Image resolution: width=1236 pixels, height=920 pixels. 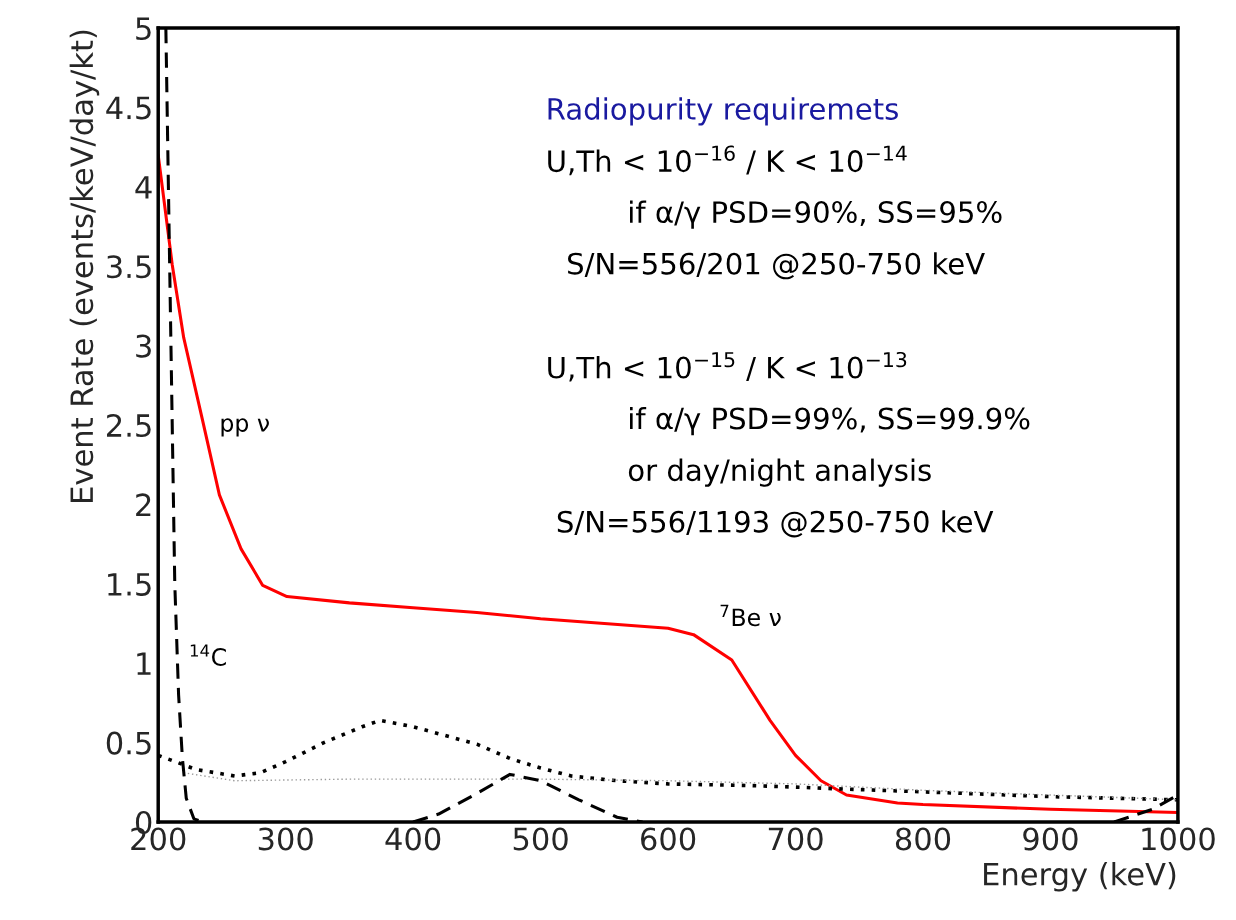 What do you see at coordinates (727, 160) in the screenshot?
I see `annotation: U,Th < 10$^{−16}$ / K < 10$^{−14}$` at bounding box center [727, 160].